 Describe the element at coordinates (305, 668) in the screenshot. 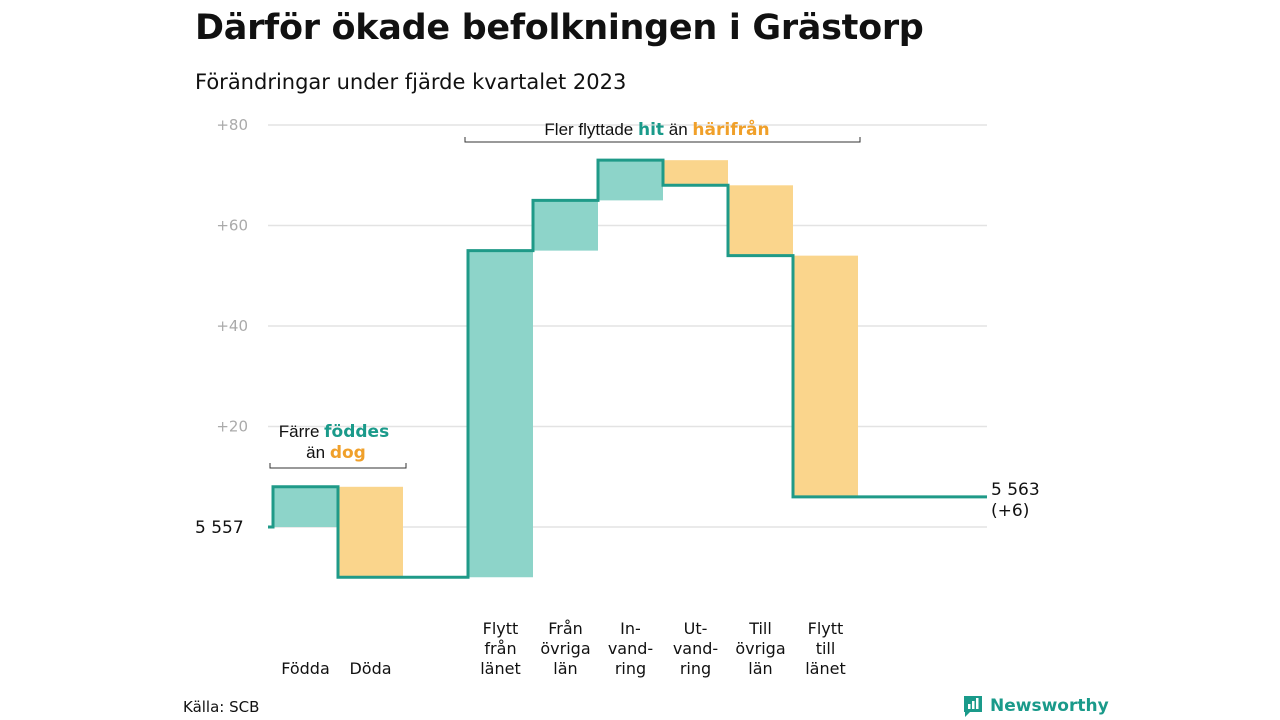

I see `category-label: Födda` at that location.